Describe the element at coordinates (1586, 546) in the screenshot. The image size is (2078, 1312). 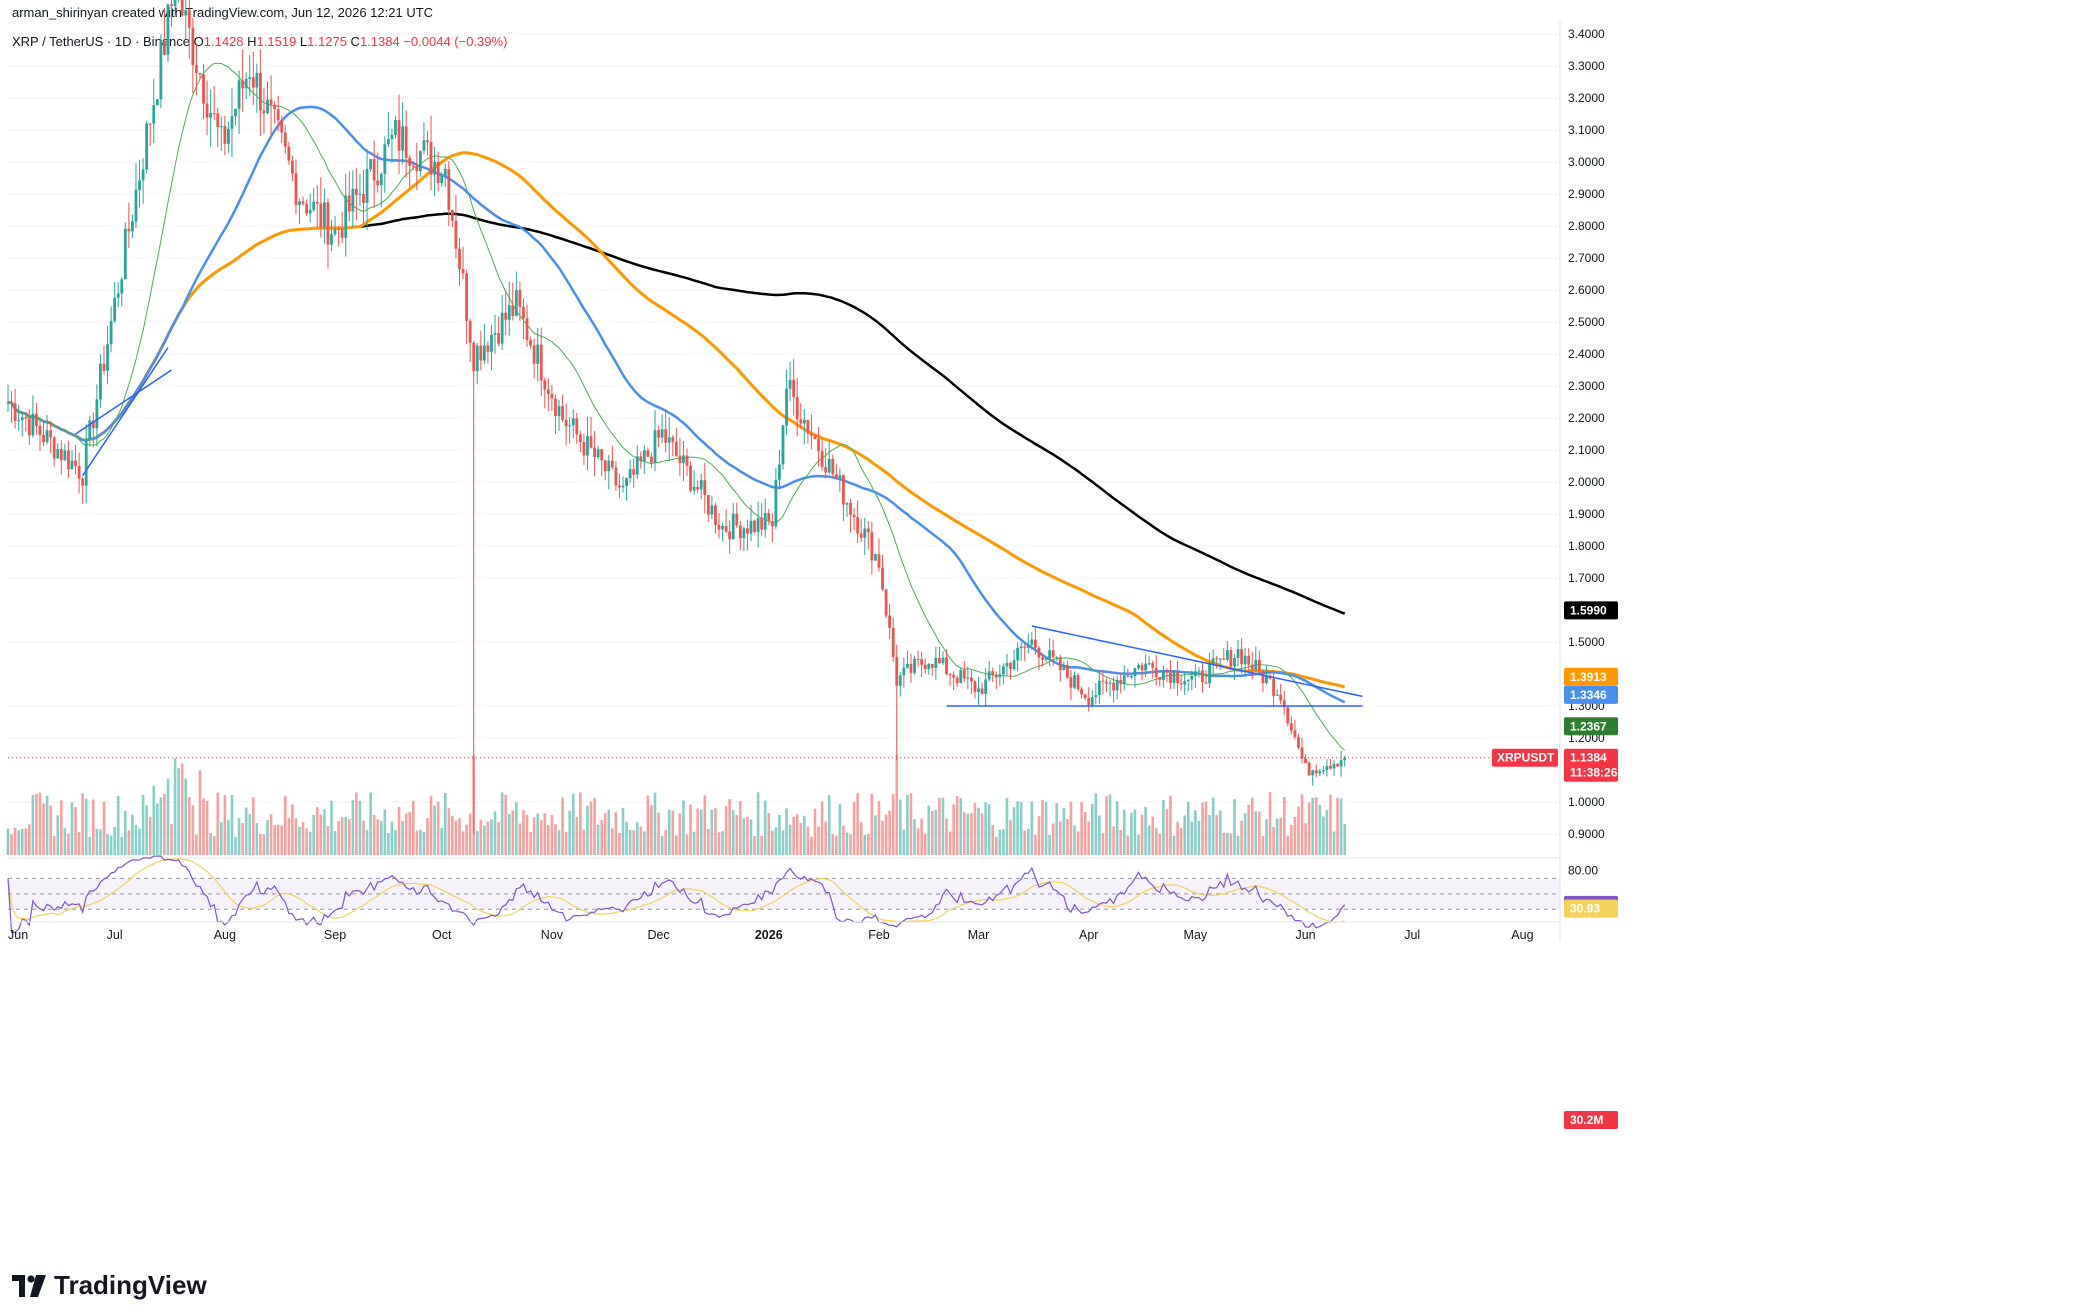
I see `y-tick-label: 1.8000` at that location.